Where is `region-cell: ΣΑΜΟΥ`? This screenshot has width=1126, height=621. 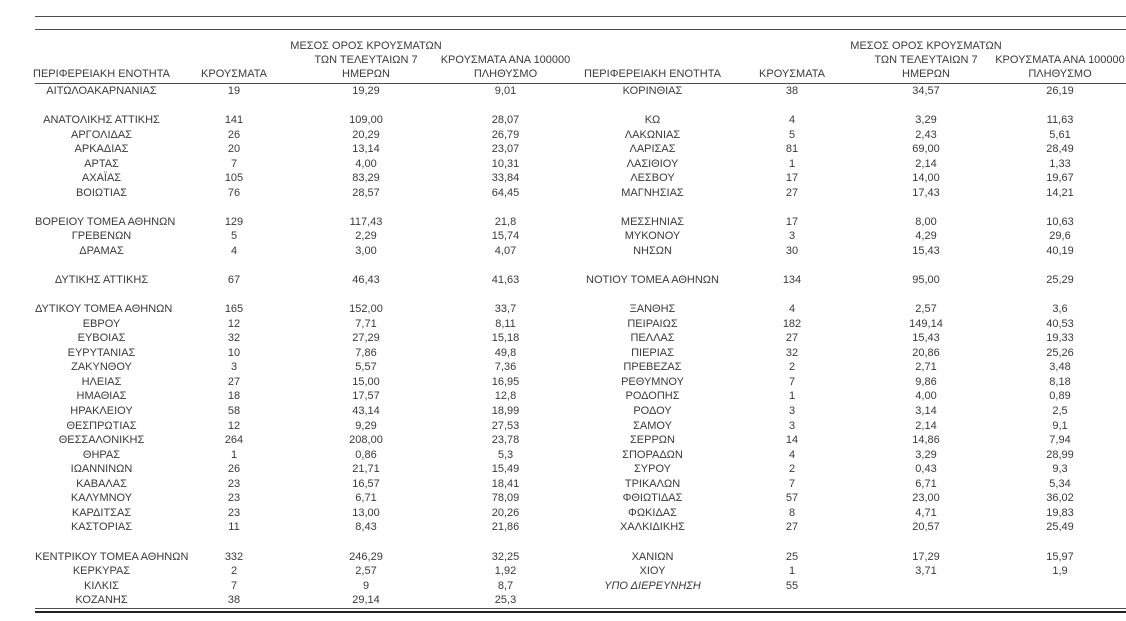 region-cell: ΣΑΜΟΥ is located at coordinates (652, 425).